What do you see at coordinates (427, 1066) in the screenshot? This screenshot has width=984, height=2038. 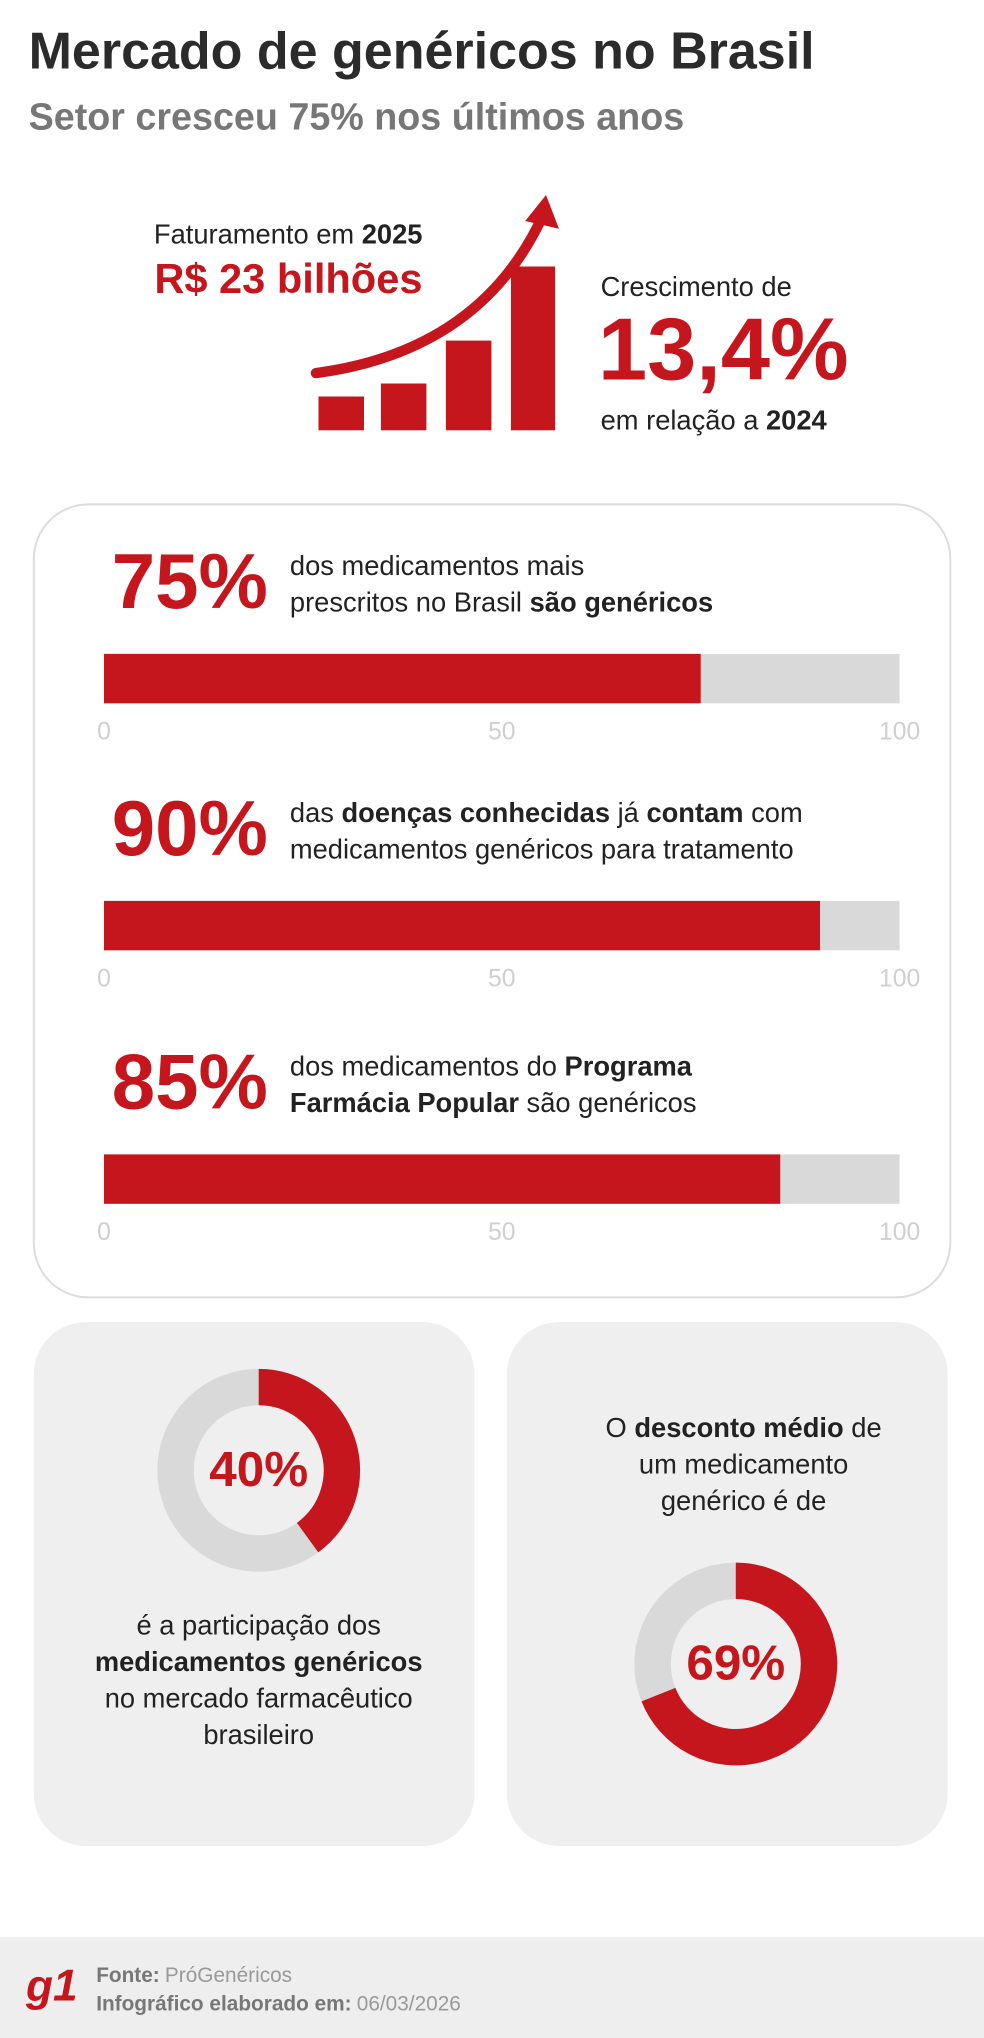 I see `text-segment: dos medicamentos do` at bounding box center [427, 1066].